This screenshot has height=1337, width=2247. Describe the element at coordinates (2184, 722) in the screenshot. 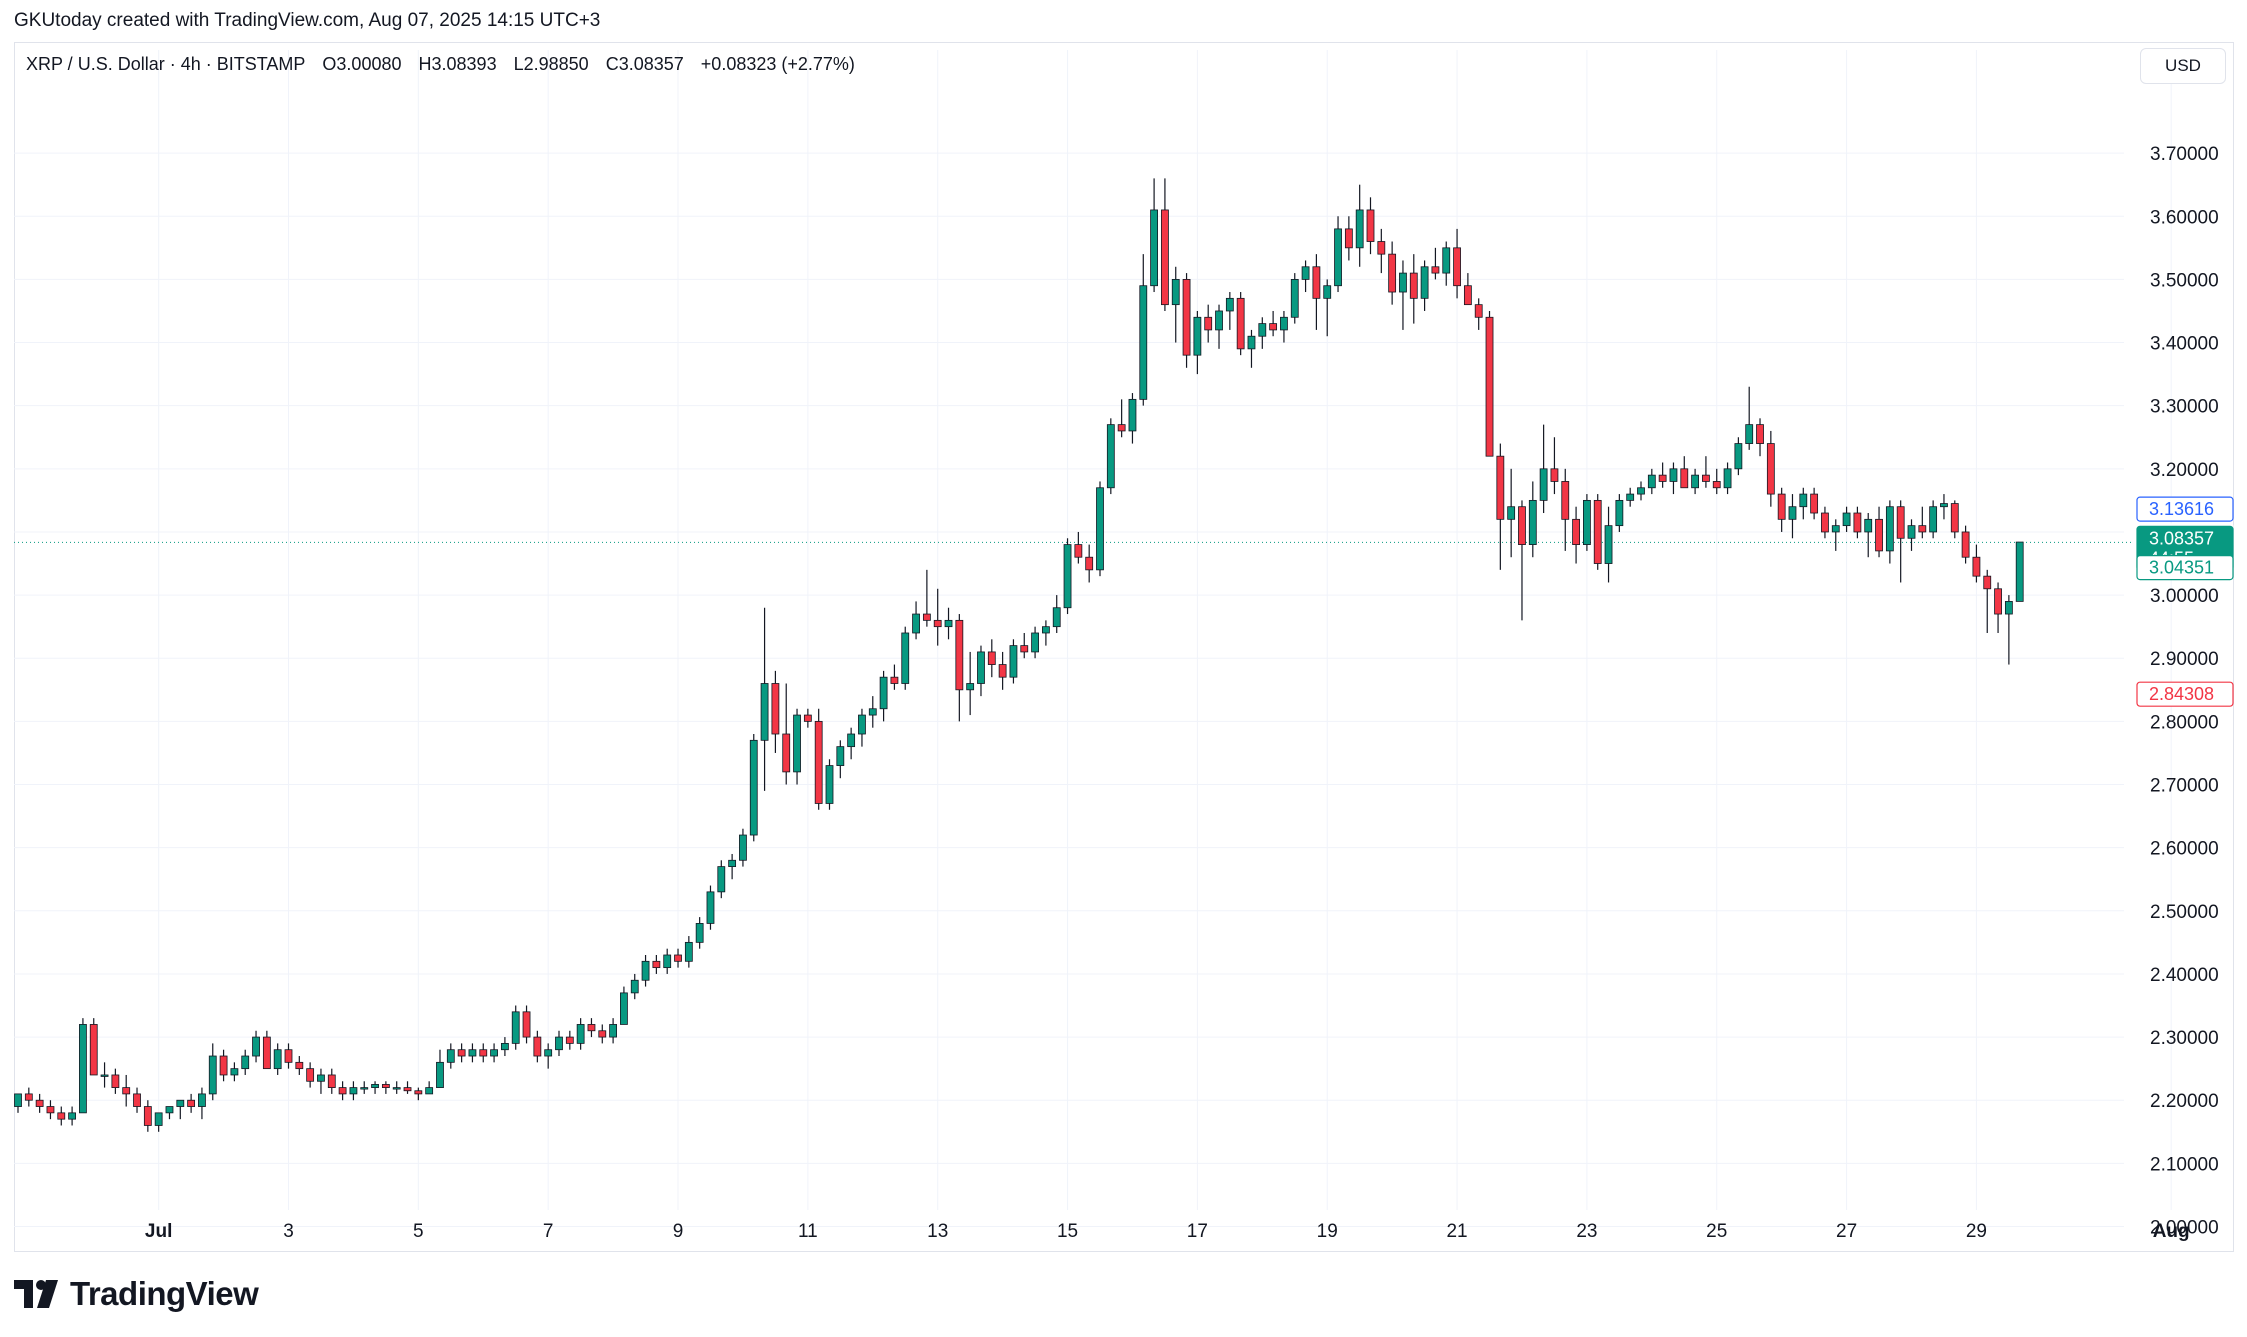

I see `y-tick-label: 2.80000` at that location.